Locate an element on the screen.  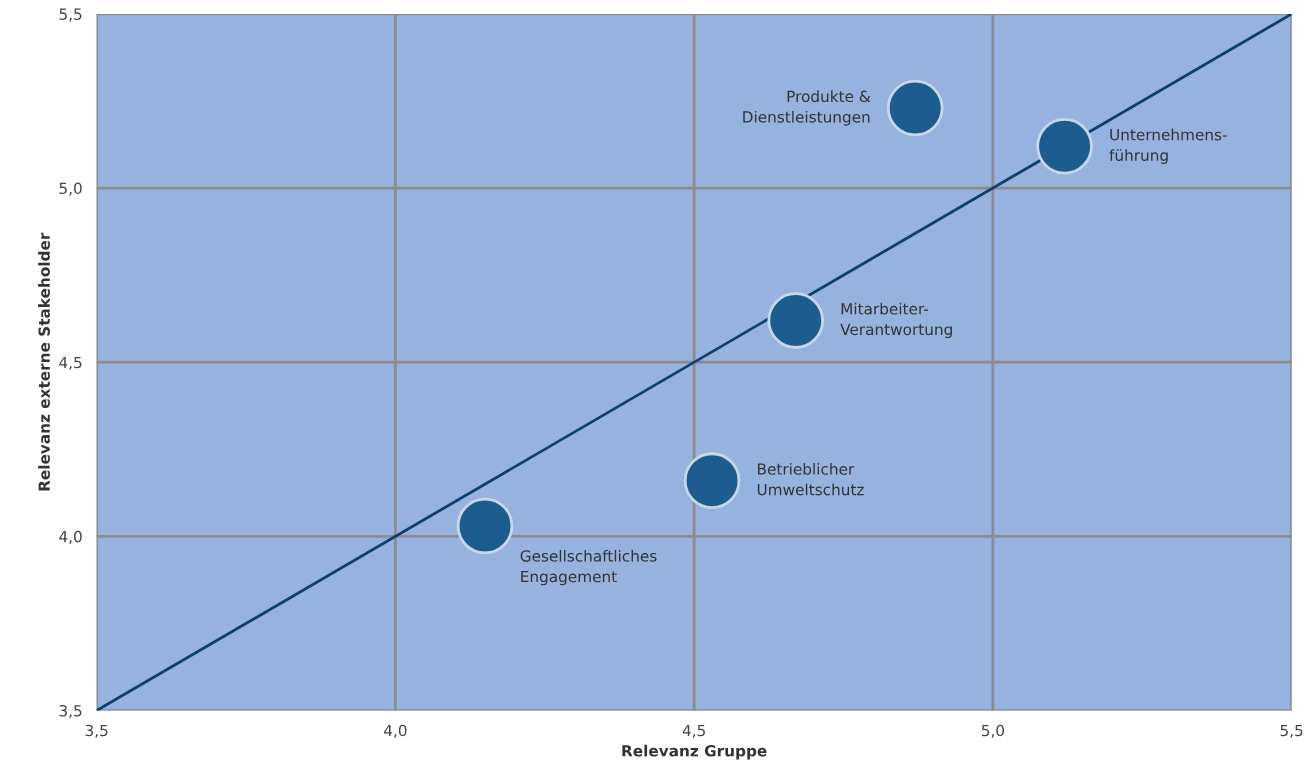
y-tick-label: 4,0 is located at coordinates (70, 537).